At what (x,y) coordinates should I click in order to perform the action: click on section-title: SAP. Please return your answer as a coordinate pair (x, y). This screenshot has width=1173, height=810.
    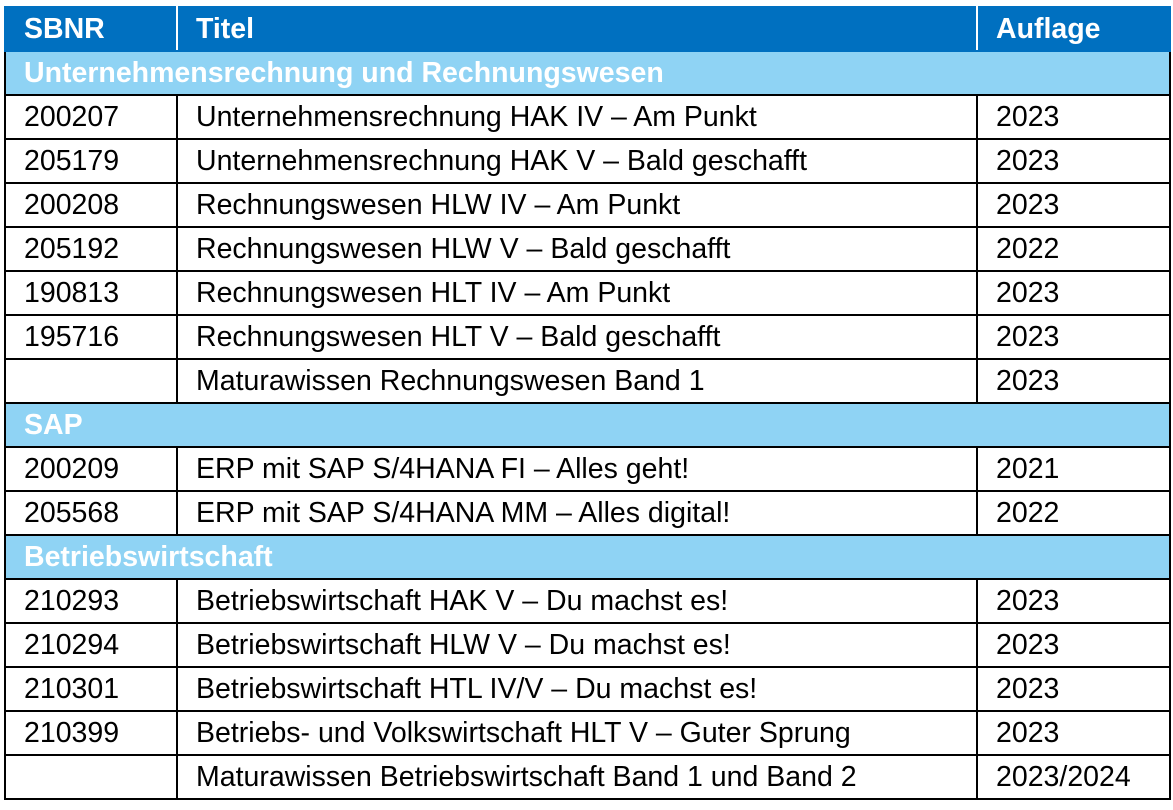
    Looking at the image, I should click on (587, 425).